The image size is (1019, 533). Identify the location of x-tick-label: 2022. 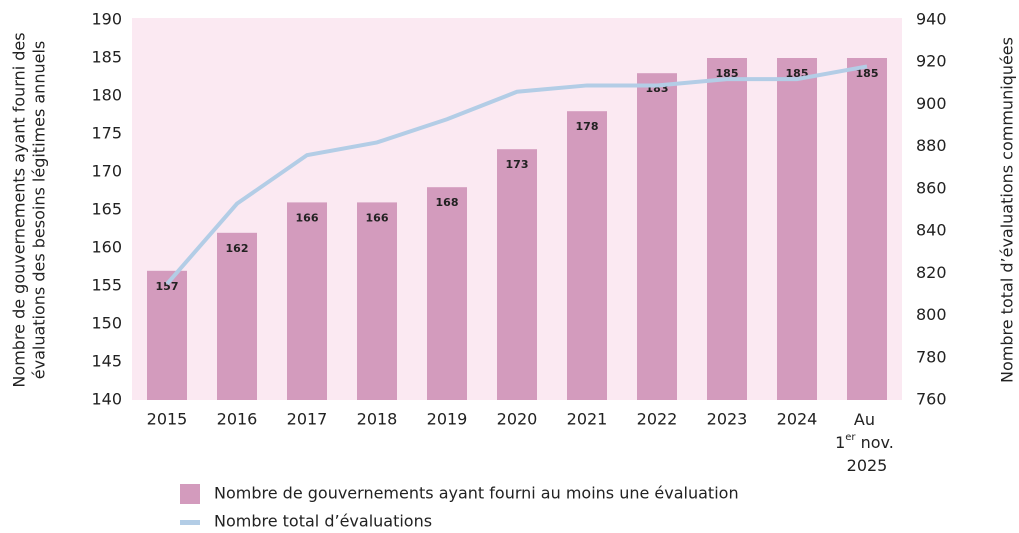
(657, 419).